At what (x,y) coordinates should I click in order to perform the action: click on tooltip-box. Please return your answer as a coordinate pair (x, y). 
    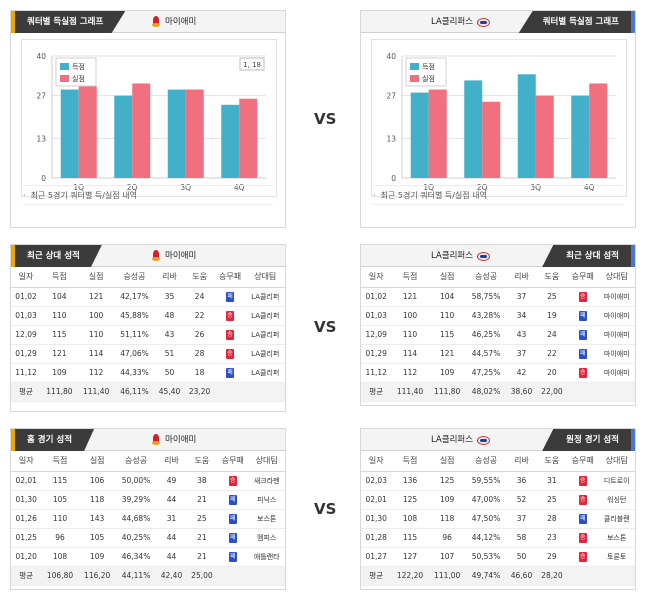
    Looking at the image, I should click on (252, 64).